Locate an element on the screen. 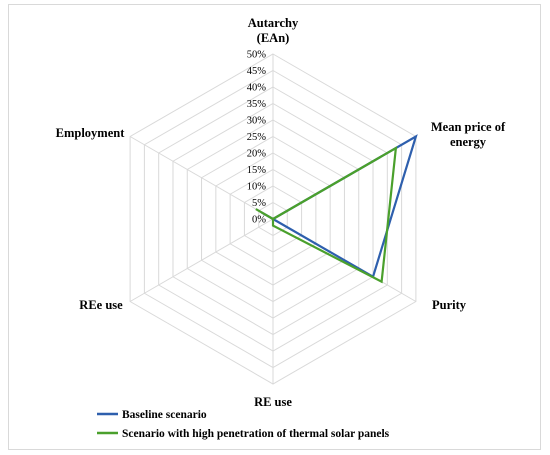 Image resolution: width=550 pixels, height=455 pixels. tick-label: 40% is located at coordinates (257, 88).